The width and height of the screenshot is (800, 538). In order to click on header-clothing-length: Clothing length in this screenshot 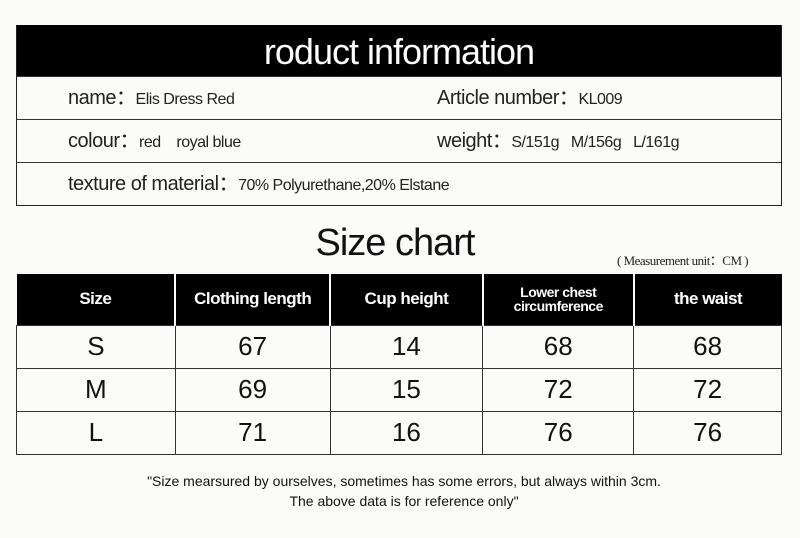, I will do `click(252, 299)`.